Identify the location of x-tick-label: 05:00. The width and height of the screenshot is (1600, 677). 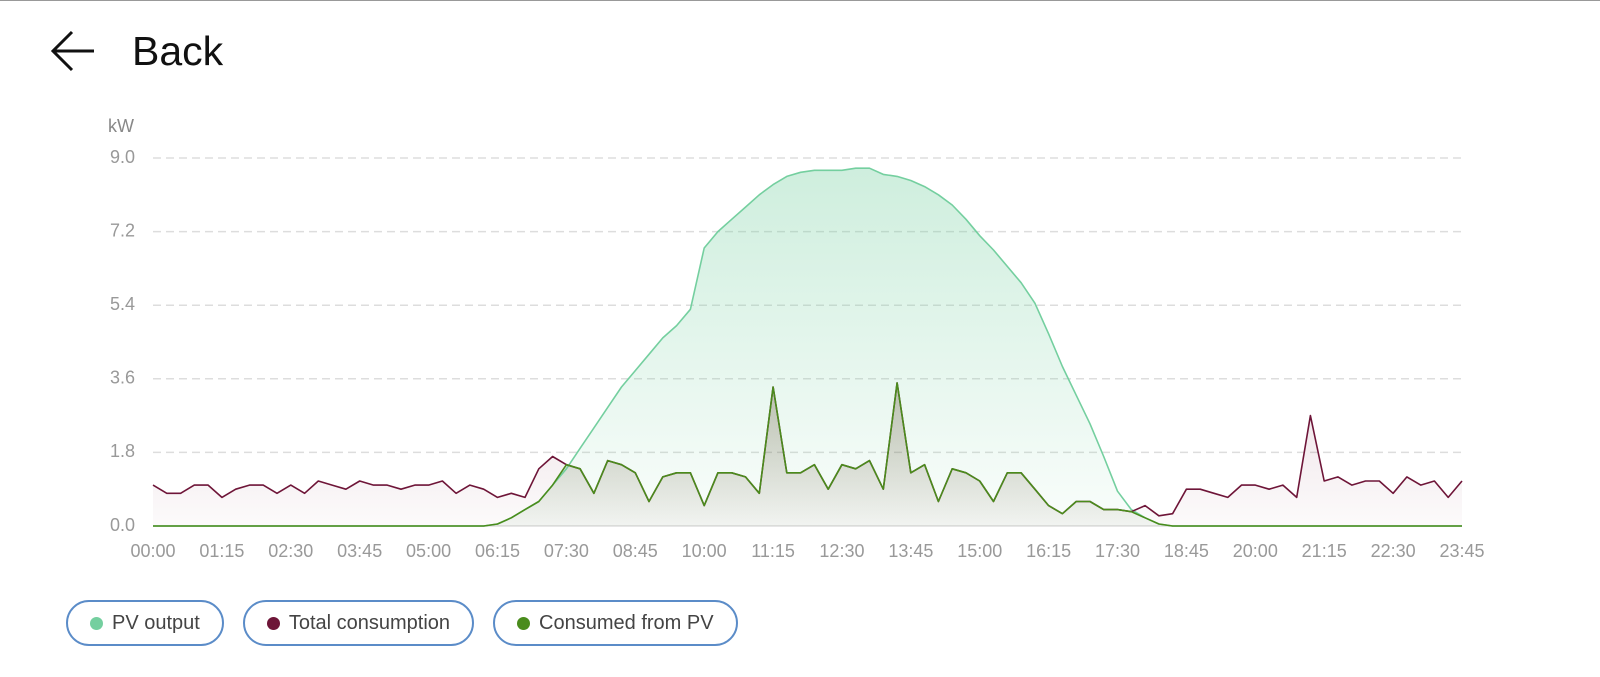
(428, 551).